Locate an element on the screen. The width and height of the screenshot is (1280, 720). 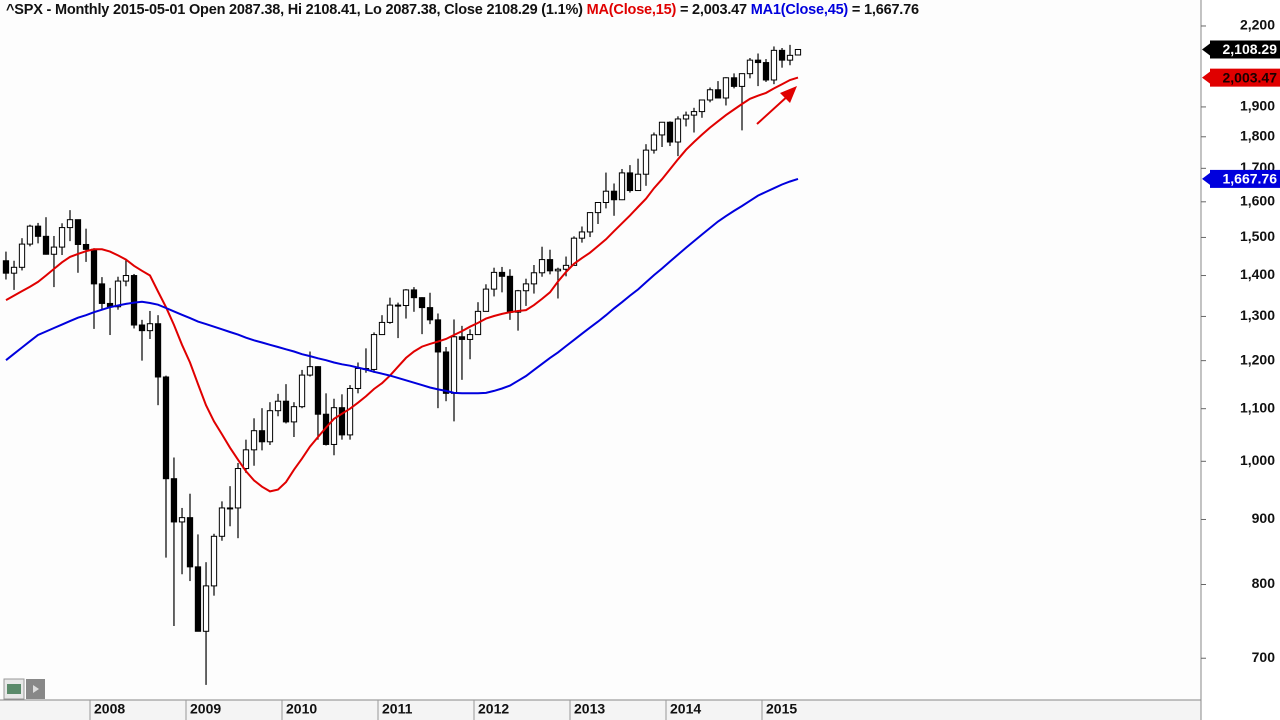
icon-glyph is located at coordinates (14, 689).